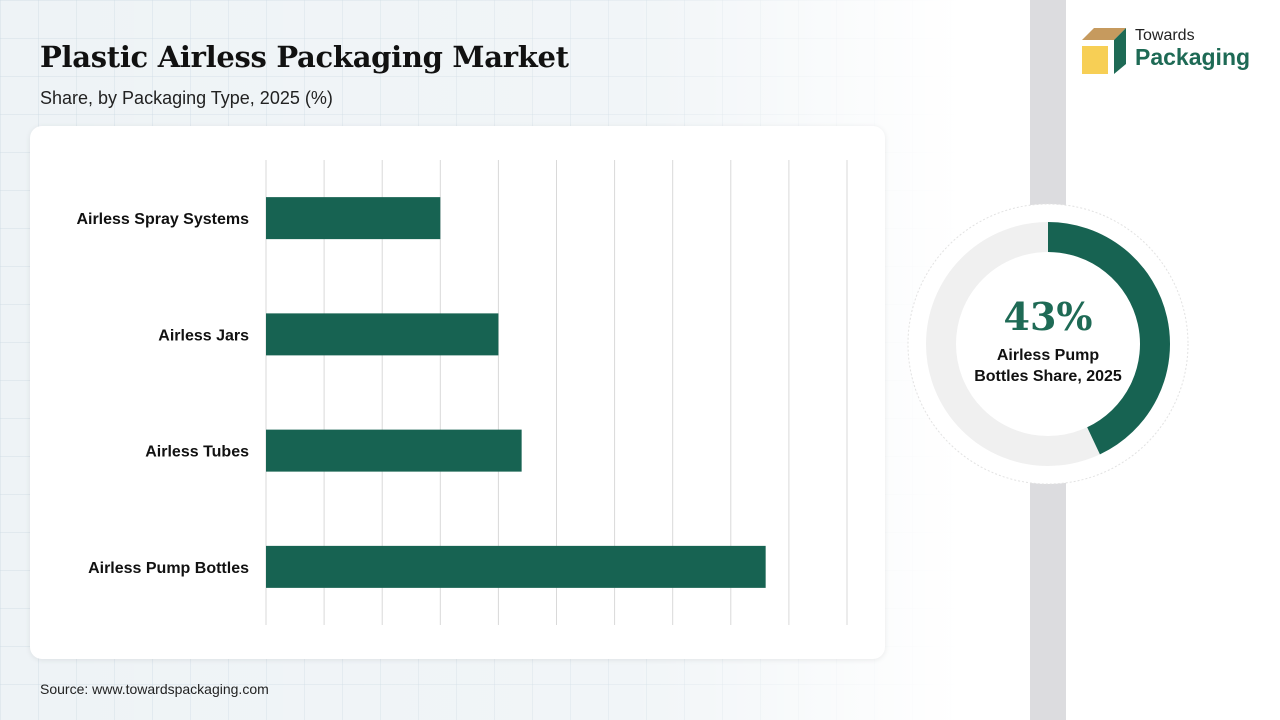 Image resolution: width=1280 pixels, height=720 pixels. Describe the element at coordinates (154, 689) in the screenshot. I see `source-note: Source: www.towardspackaging.com` at that location.